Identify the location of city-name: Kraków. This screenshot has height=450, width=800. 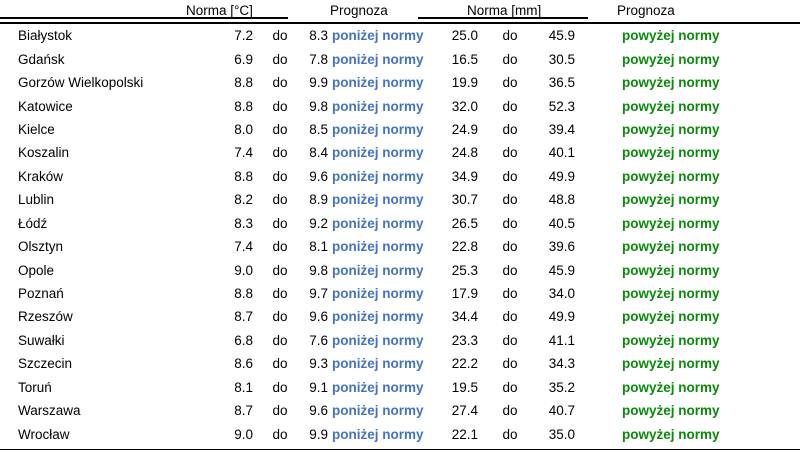
(41, 176).